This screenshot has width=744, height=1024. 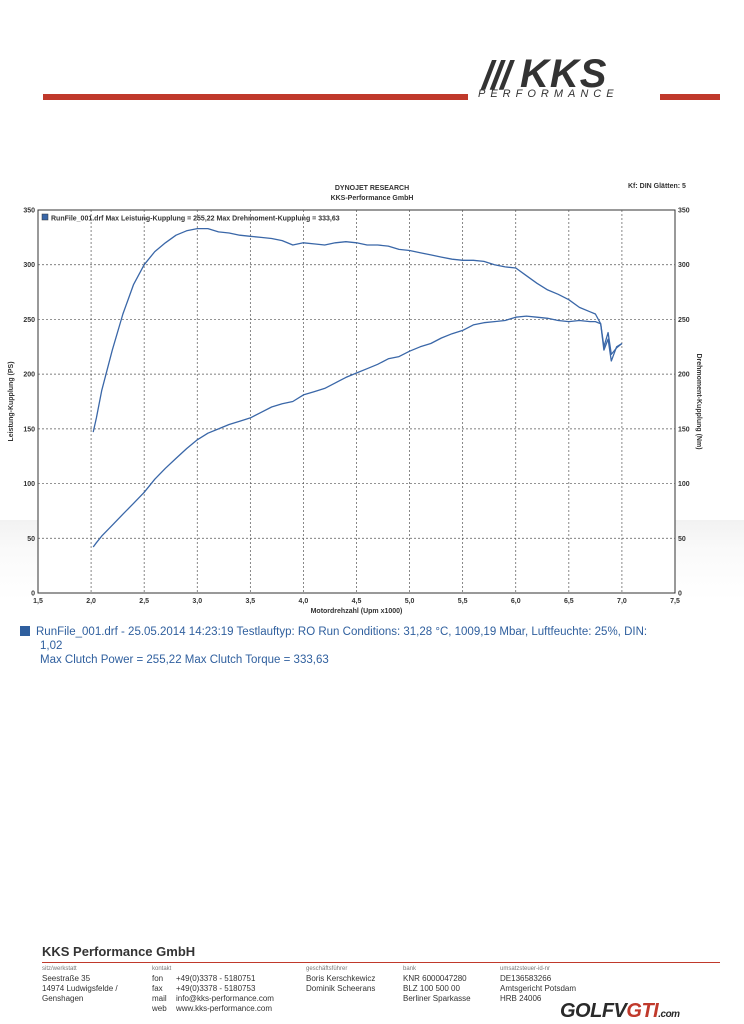 What do you see at coordinates (250, 601) in the screenshot?
I see `x-tick-label: 3,5` at bounding box center [250, 601].